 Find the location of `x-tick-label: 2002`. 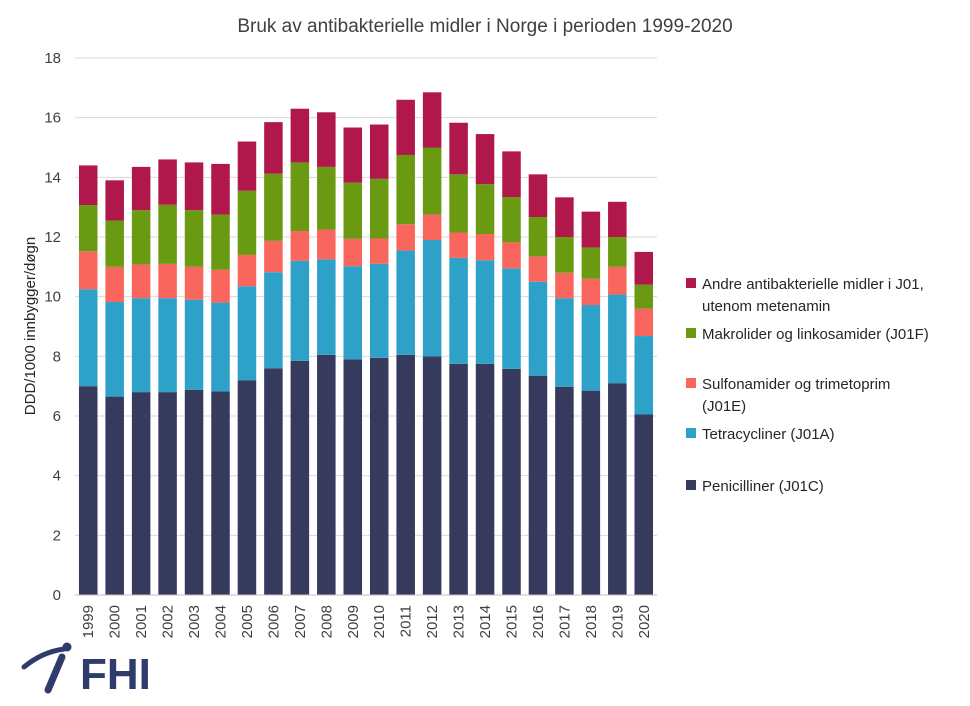

x-tick-label: 2002 is located at coordinates (168, 621).